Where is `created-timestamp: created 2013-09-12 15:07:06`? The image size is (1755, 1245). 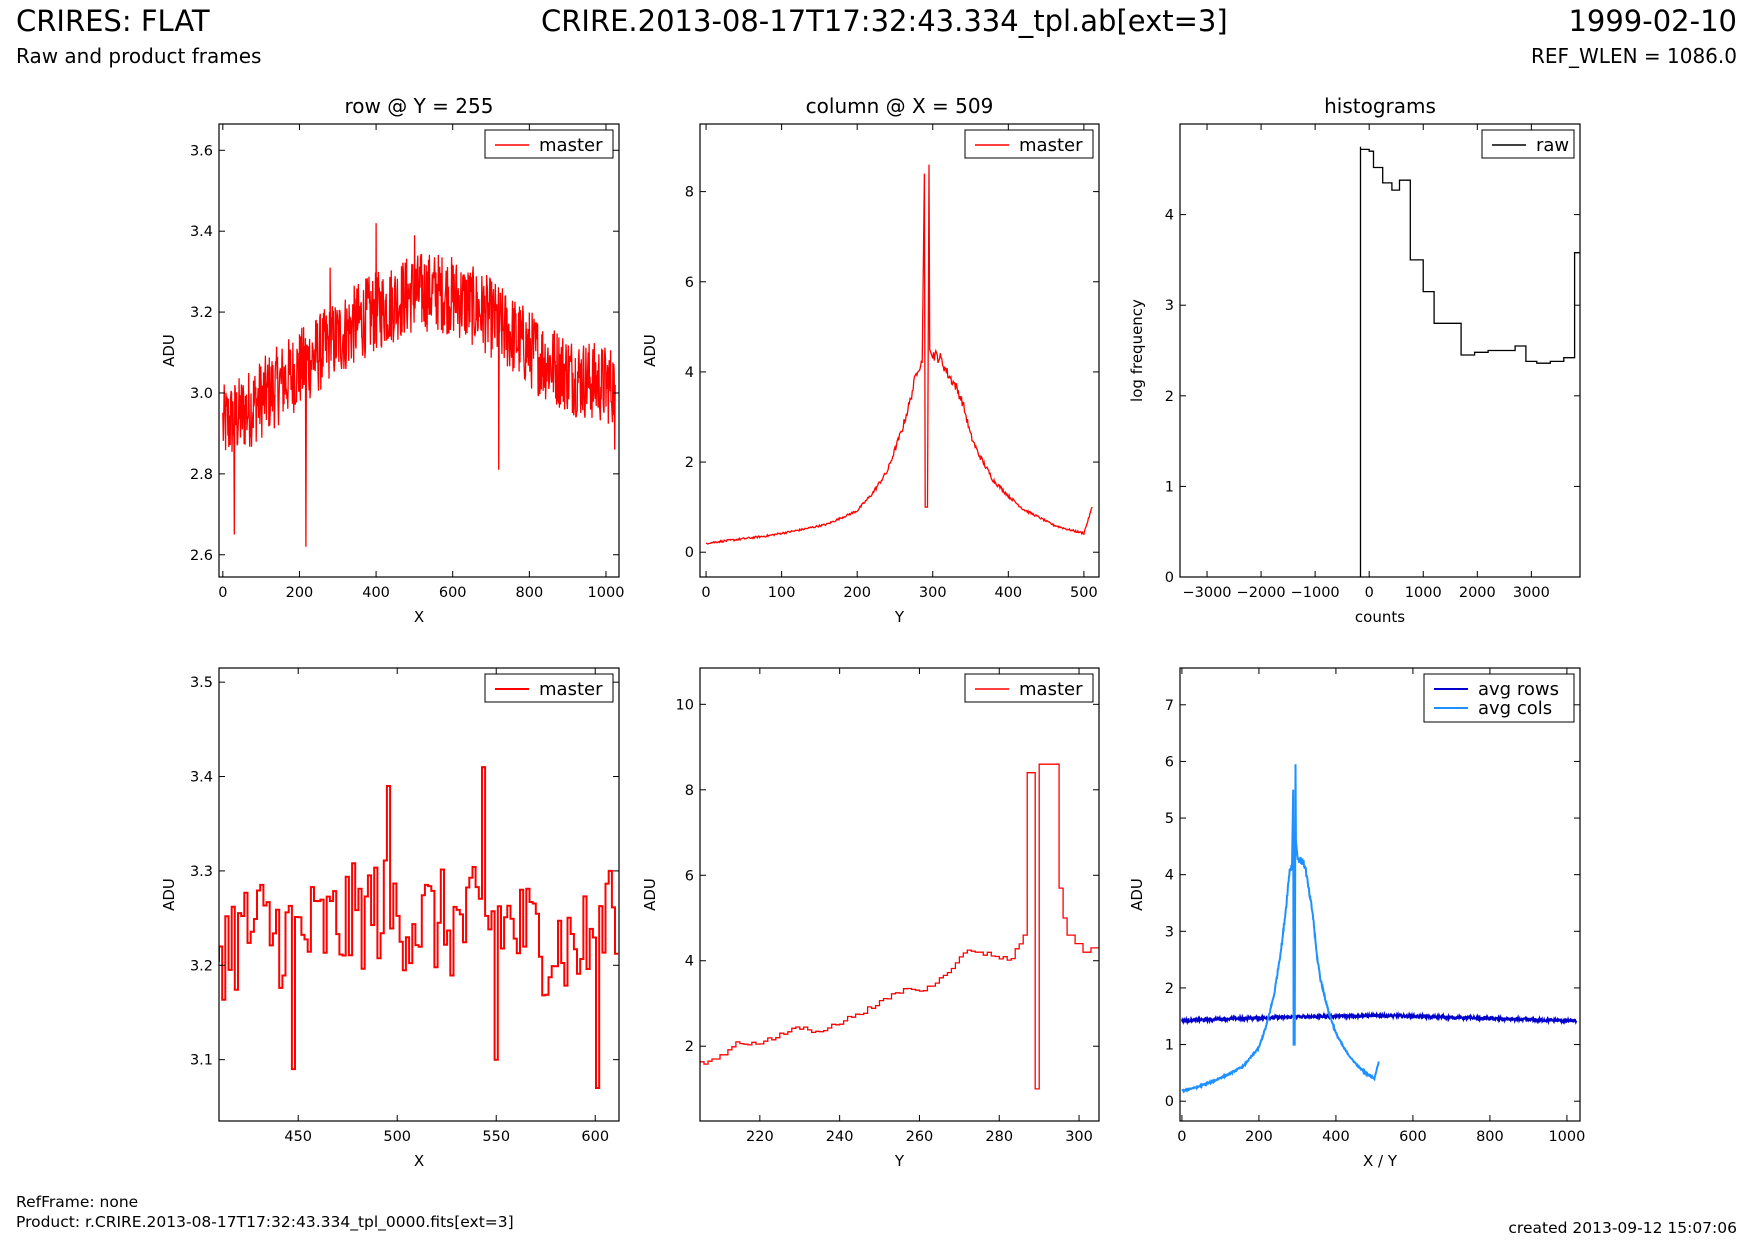
created-timestamp: created 2013-09-12 15:07:06 is located at coordinates (1622, 1228).